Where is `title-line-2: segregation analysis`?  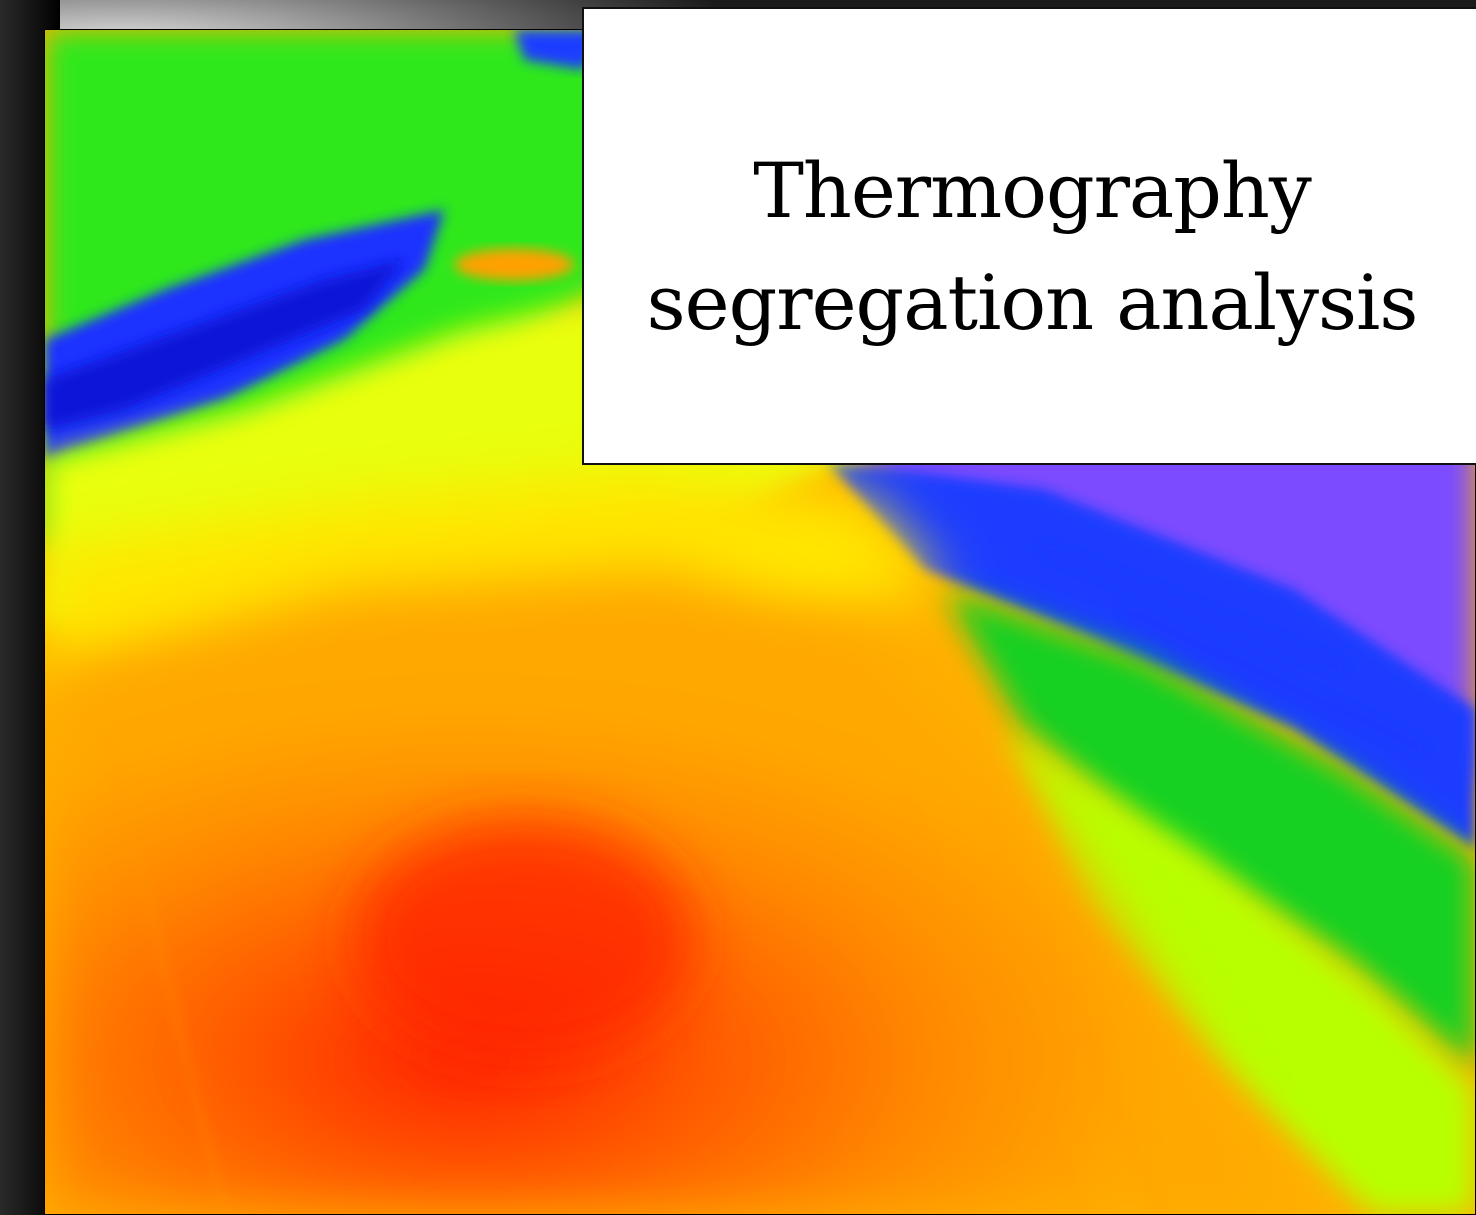 title-line-2: segregation analysis is located at coordinates (1032, 302).